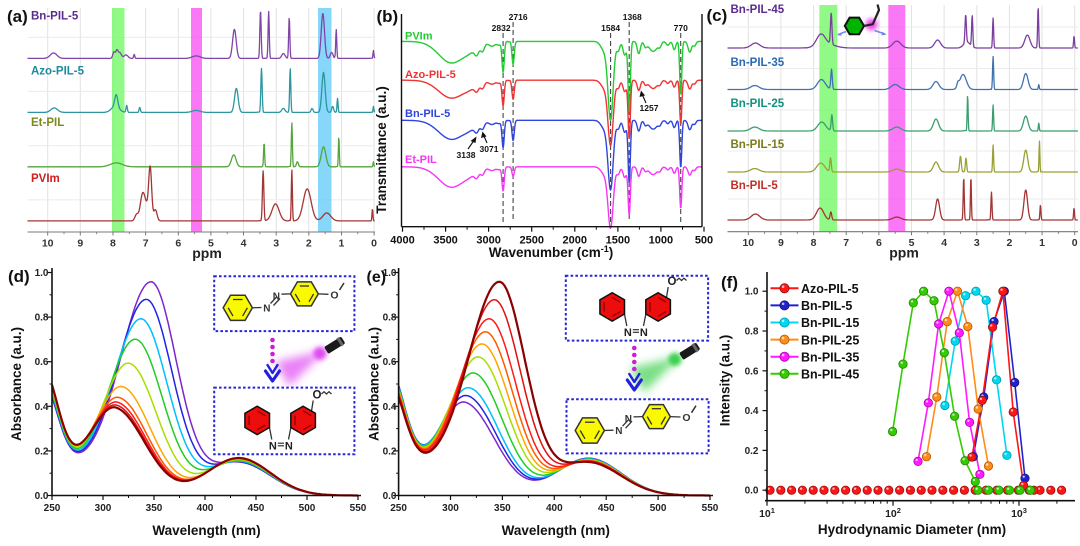 This screenshot has width=1080, height=546. I want to click on svg-text: (c), so click(717, 15).